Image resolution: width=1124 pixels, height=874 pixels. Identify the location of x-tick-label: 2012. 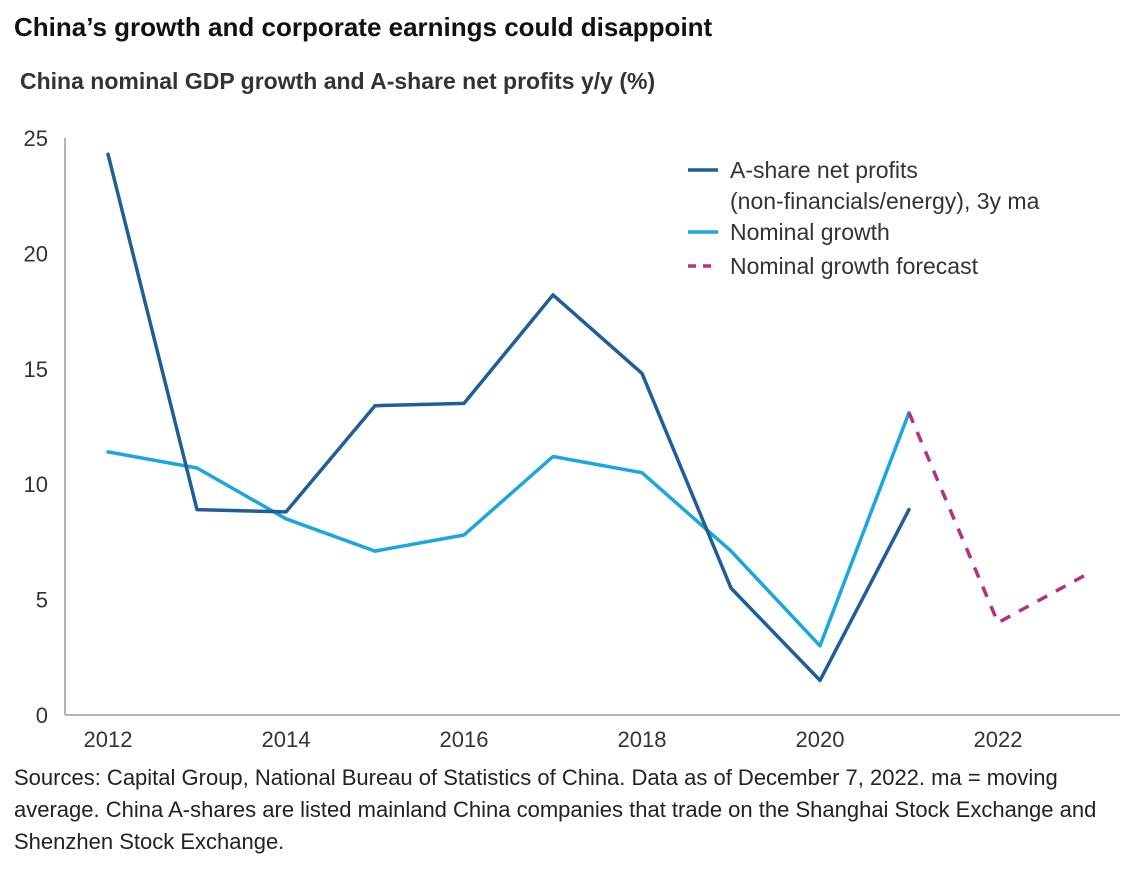
(108, 739).